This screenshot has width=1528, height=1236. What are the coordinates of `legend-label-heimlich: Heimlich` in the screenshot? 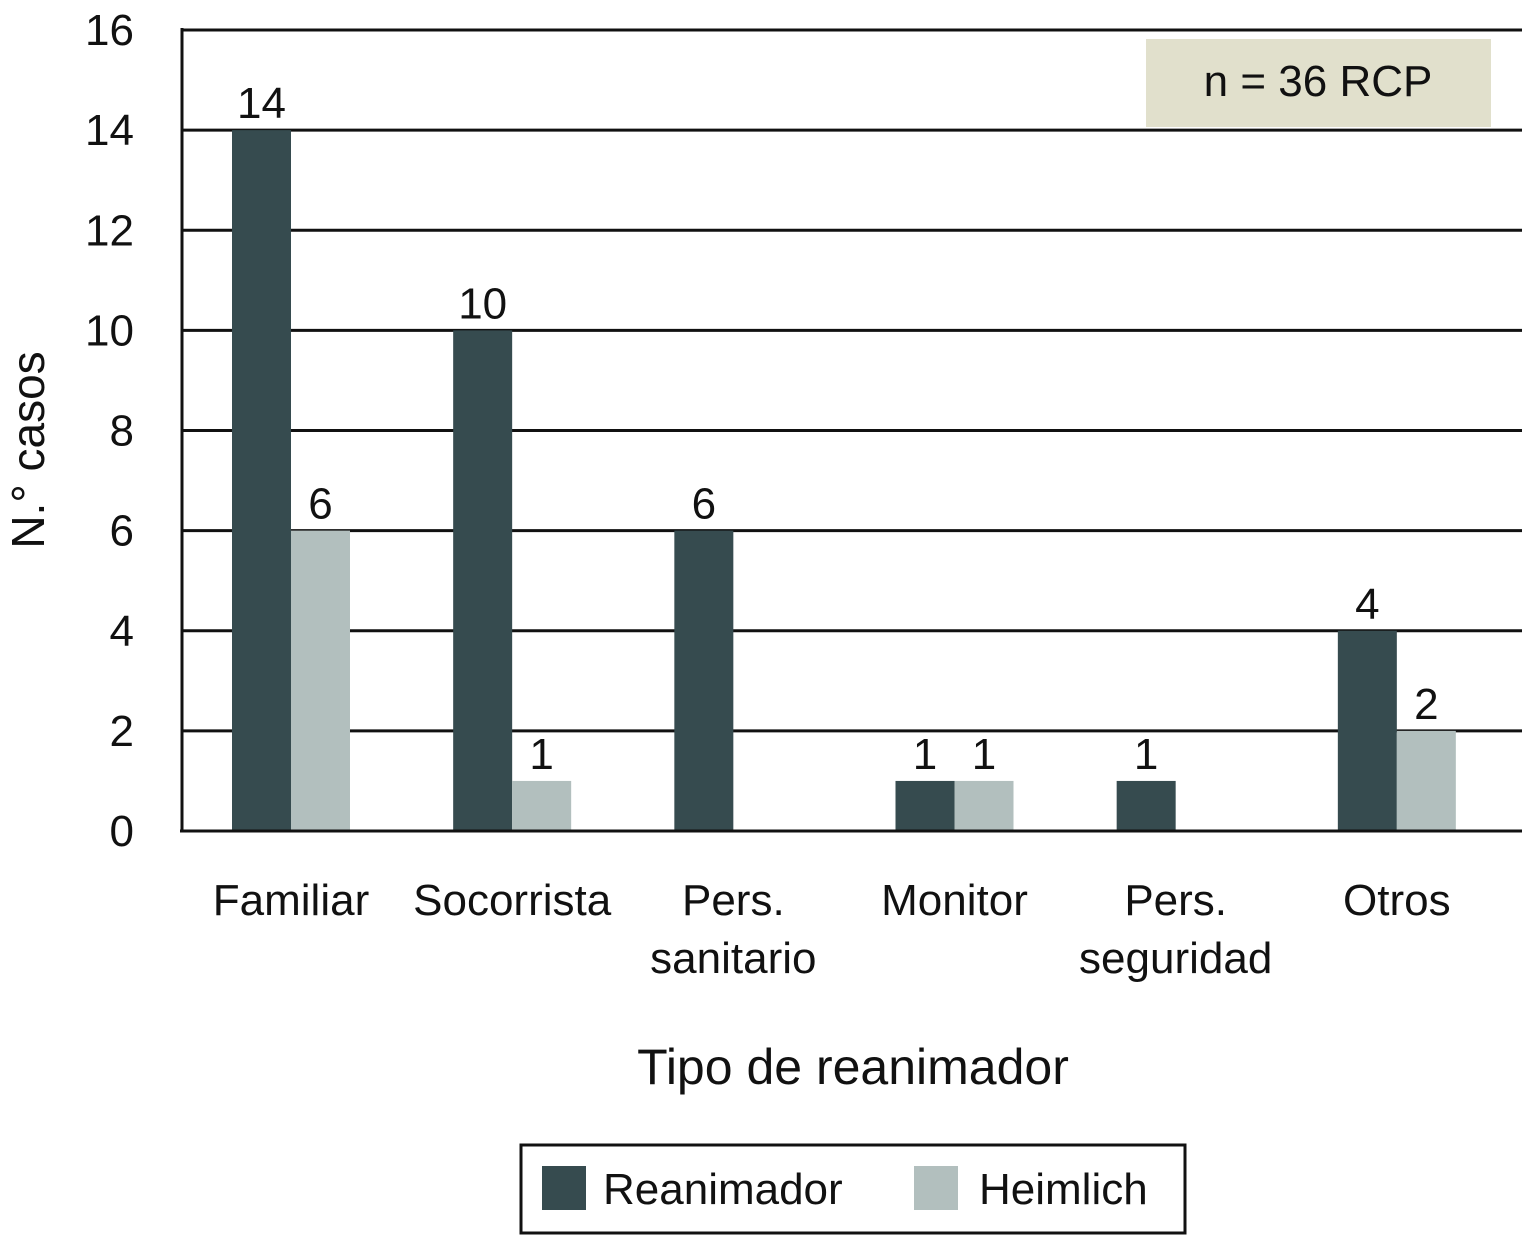 It's located at (1063, 1189).